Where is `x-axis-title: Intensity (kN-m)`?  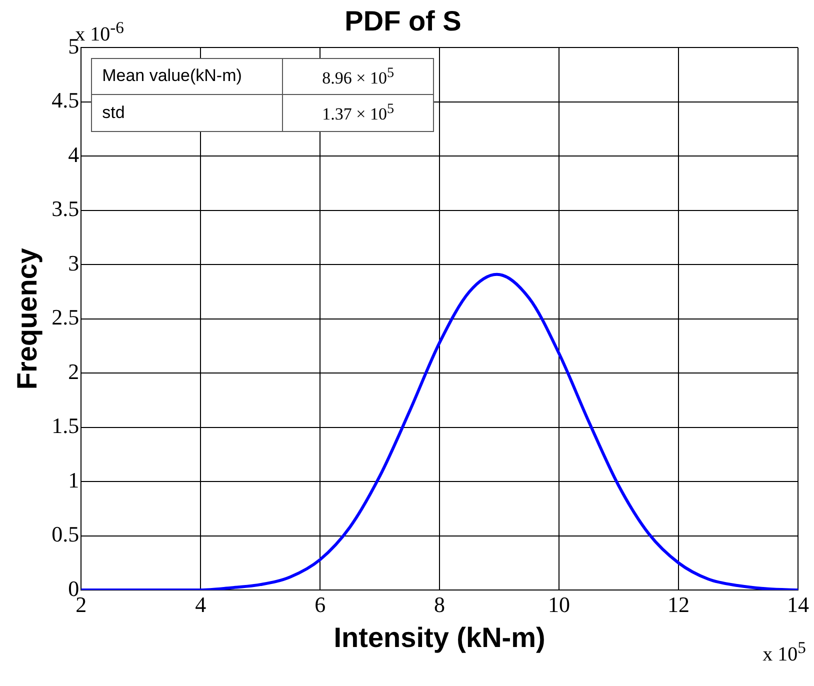 x-axis-title: Intensity (kN-m) is located at coordinates (440, 637).